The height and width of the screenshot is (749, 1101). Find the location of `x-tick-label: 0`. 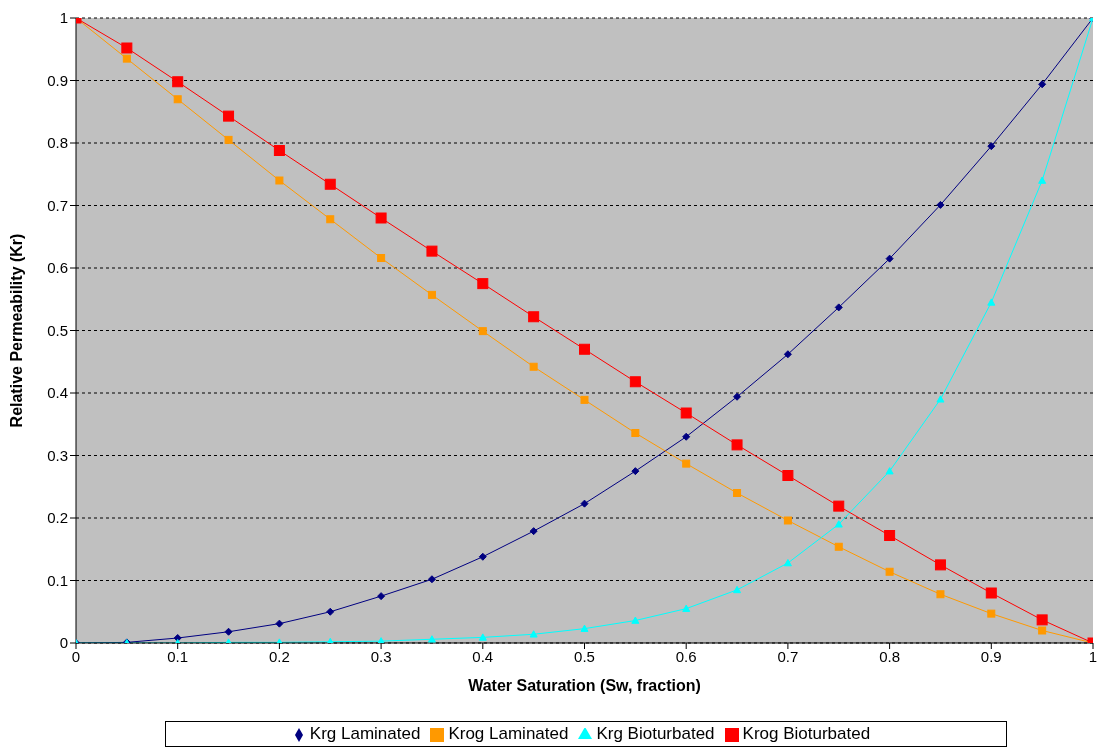

x-tick-label: 0 is located at coordinates (76, 656).